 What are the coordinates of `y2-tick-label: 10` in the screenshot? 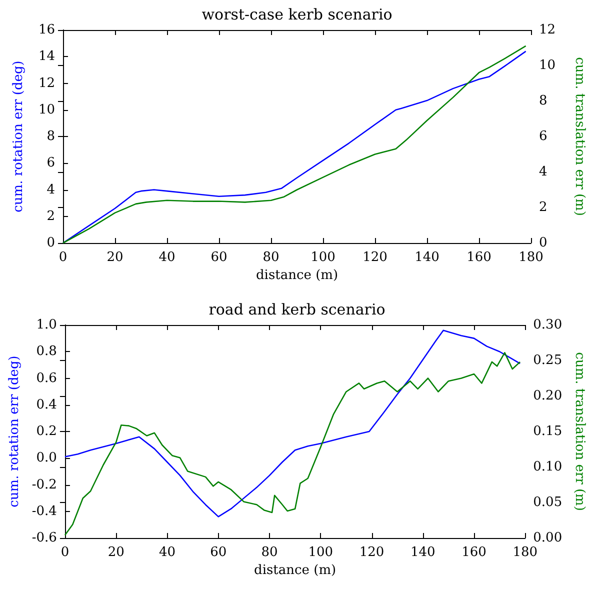 It's located at (547, 65).